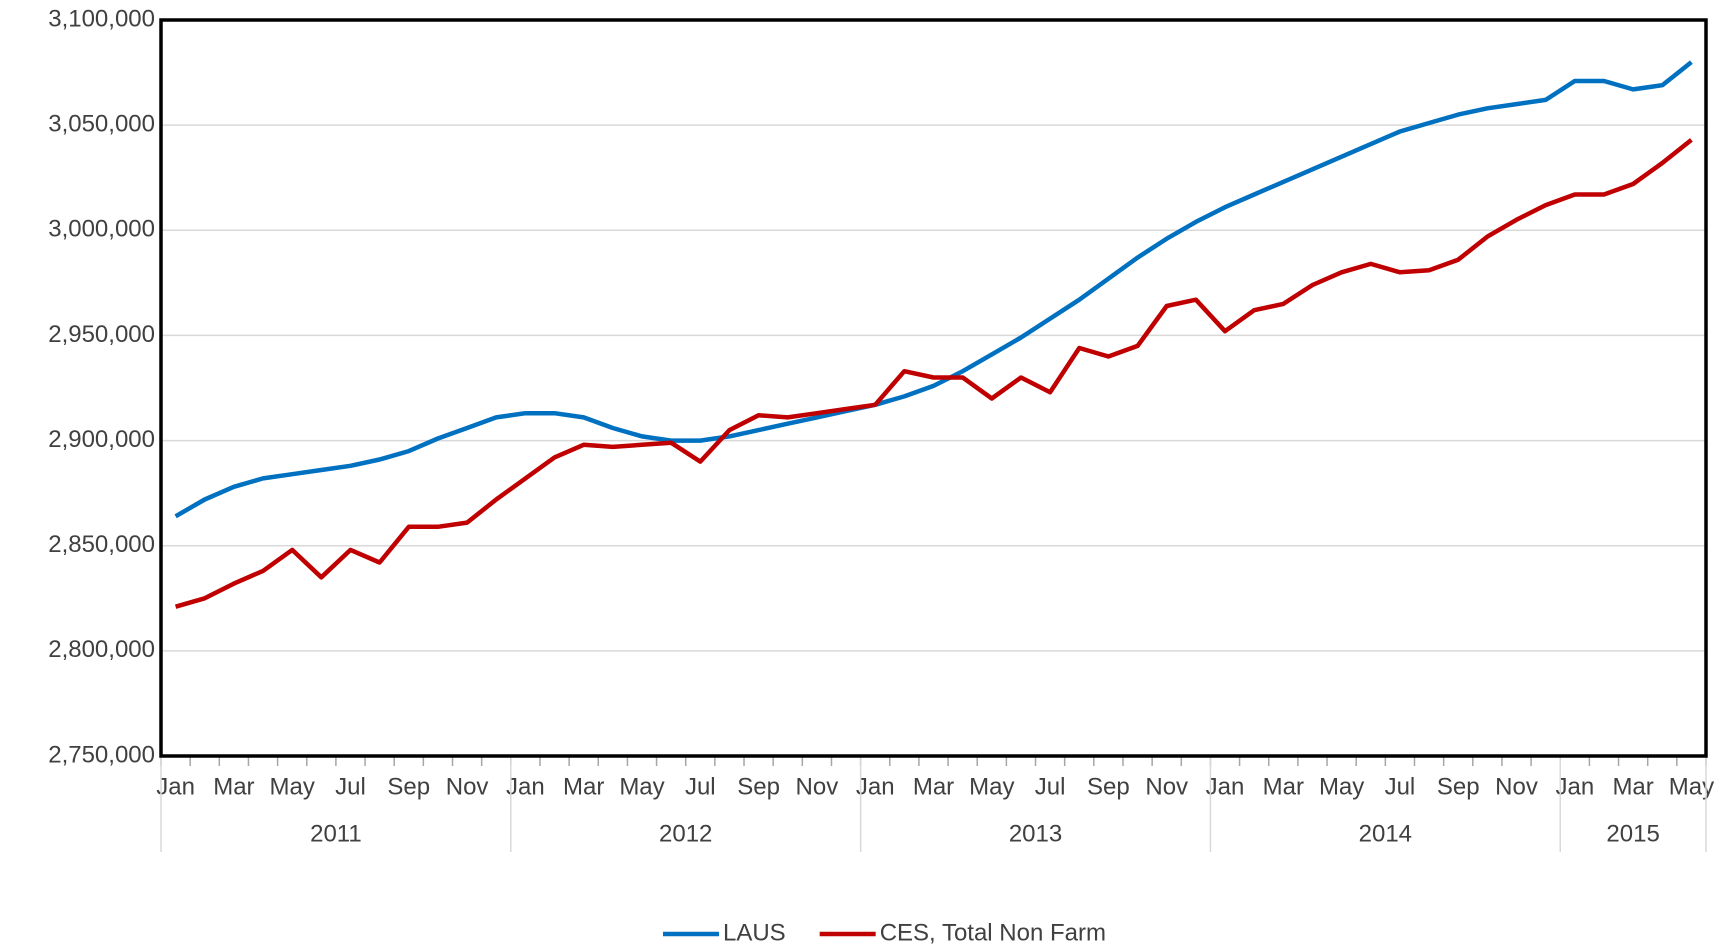 The width and height of the screenshot is (1729, 944). What do you see at coordinates (101, 334) in the screenshot?
I see `y-tick-label: 2,950,000` at bounding box center [101, 334].